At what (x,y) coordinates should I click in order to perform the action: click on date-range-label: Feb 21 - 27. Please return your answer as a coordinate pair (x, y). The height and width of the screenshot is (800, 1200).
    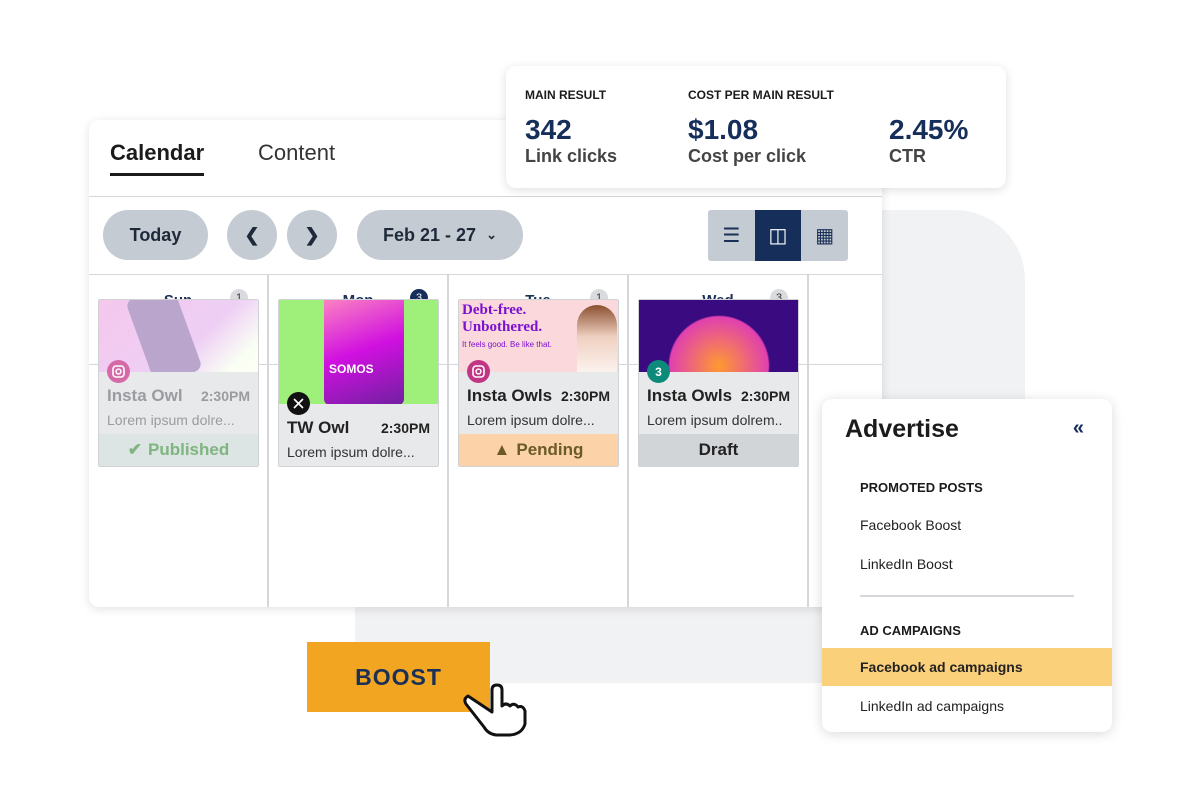
    Looking at the image, I should click on (430, 234).